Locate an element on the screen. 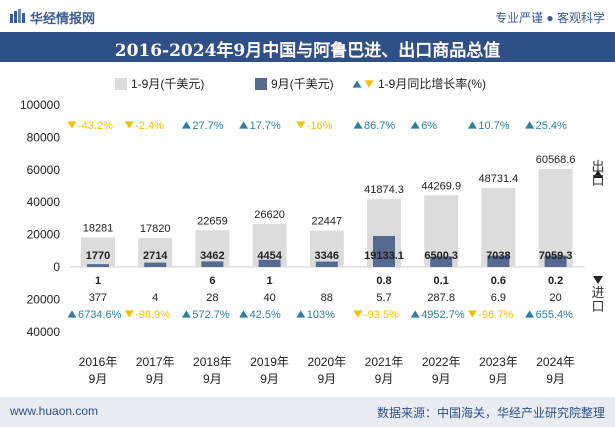  export-monthly-label: 2714 is located at coordinates (155, 256).